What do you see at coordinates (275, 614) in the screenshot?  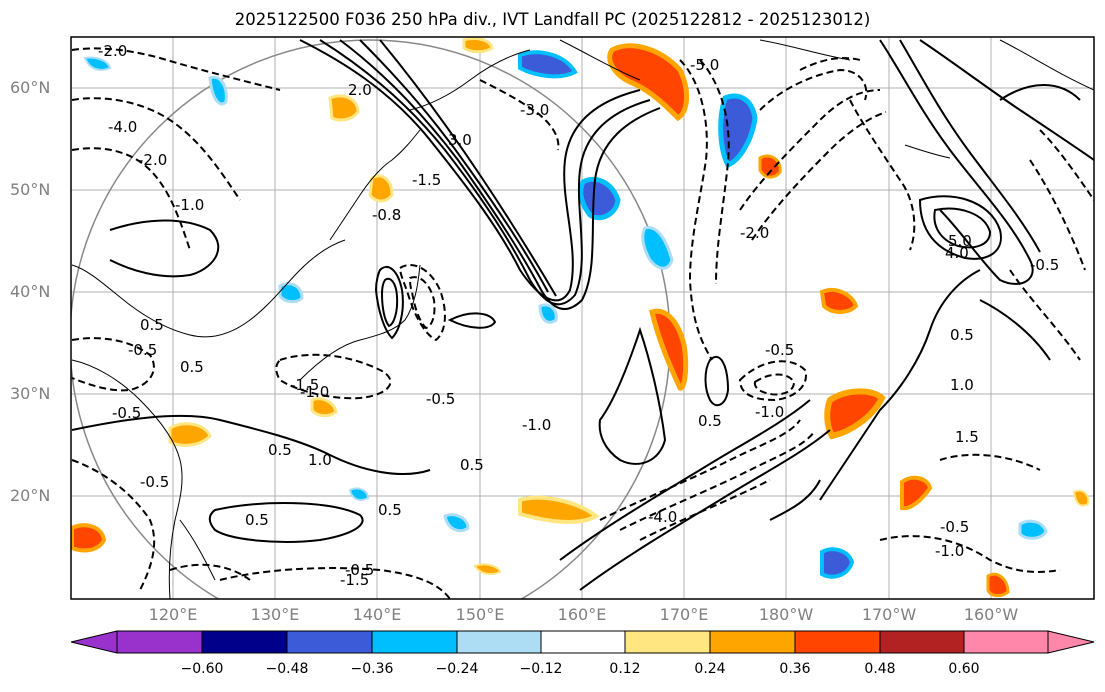 I see `lon-label: 130°E` at bounding box center [275, 614].